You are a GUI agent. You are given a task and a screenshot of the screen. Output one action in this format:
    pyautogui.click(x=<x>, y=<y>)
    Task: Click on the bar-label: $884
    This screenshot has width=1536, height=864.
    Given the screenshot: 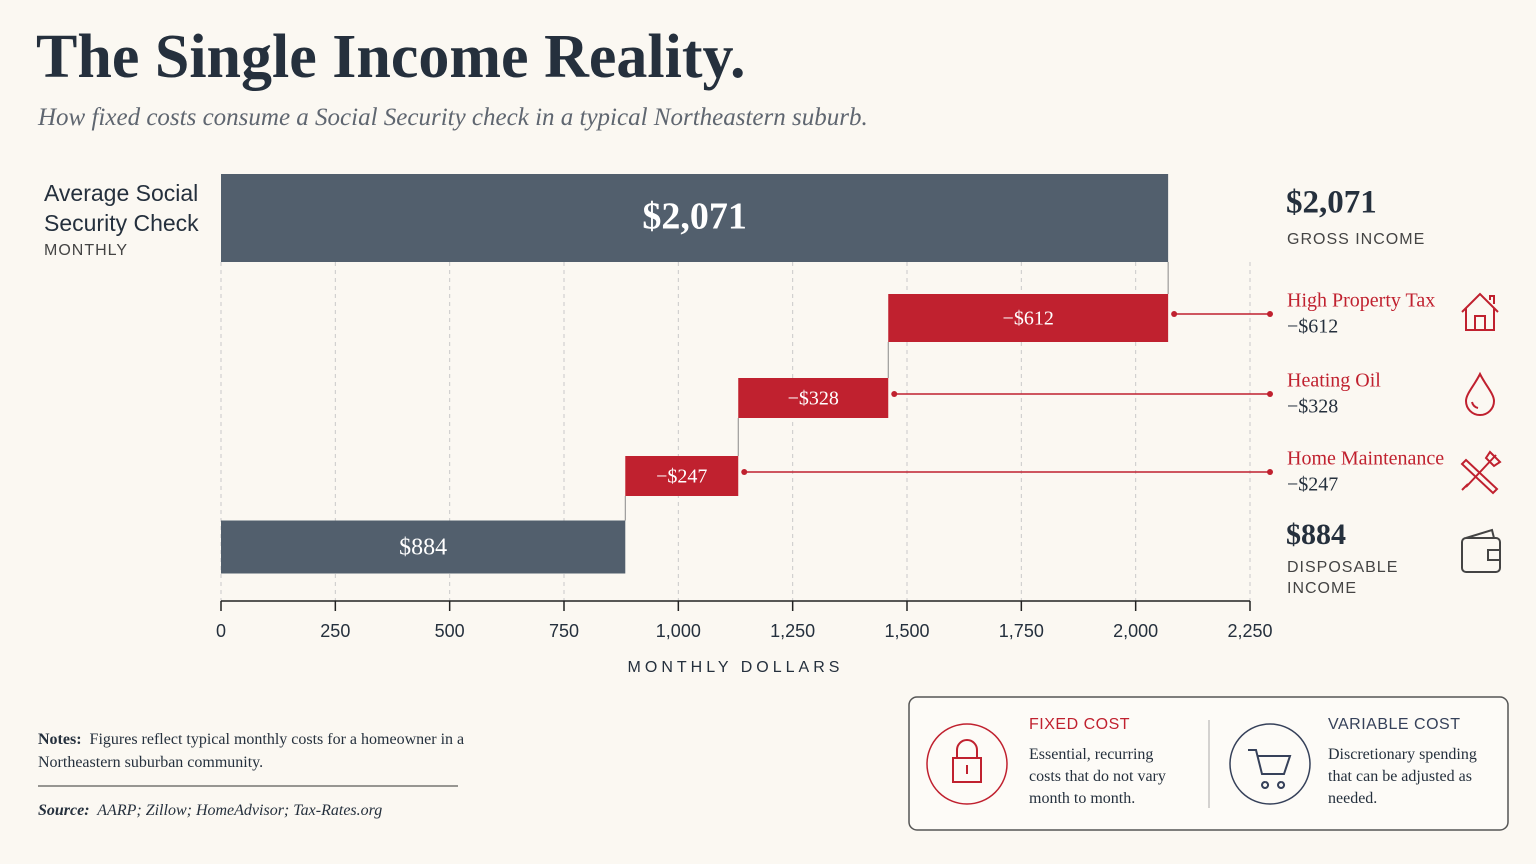 What is the action you would take?
    pyautogui.click(x=423, y=548)
    